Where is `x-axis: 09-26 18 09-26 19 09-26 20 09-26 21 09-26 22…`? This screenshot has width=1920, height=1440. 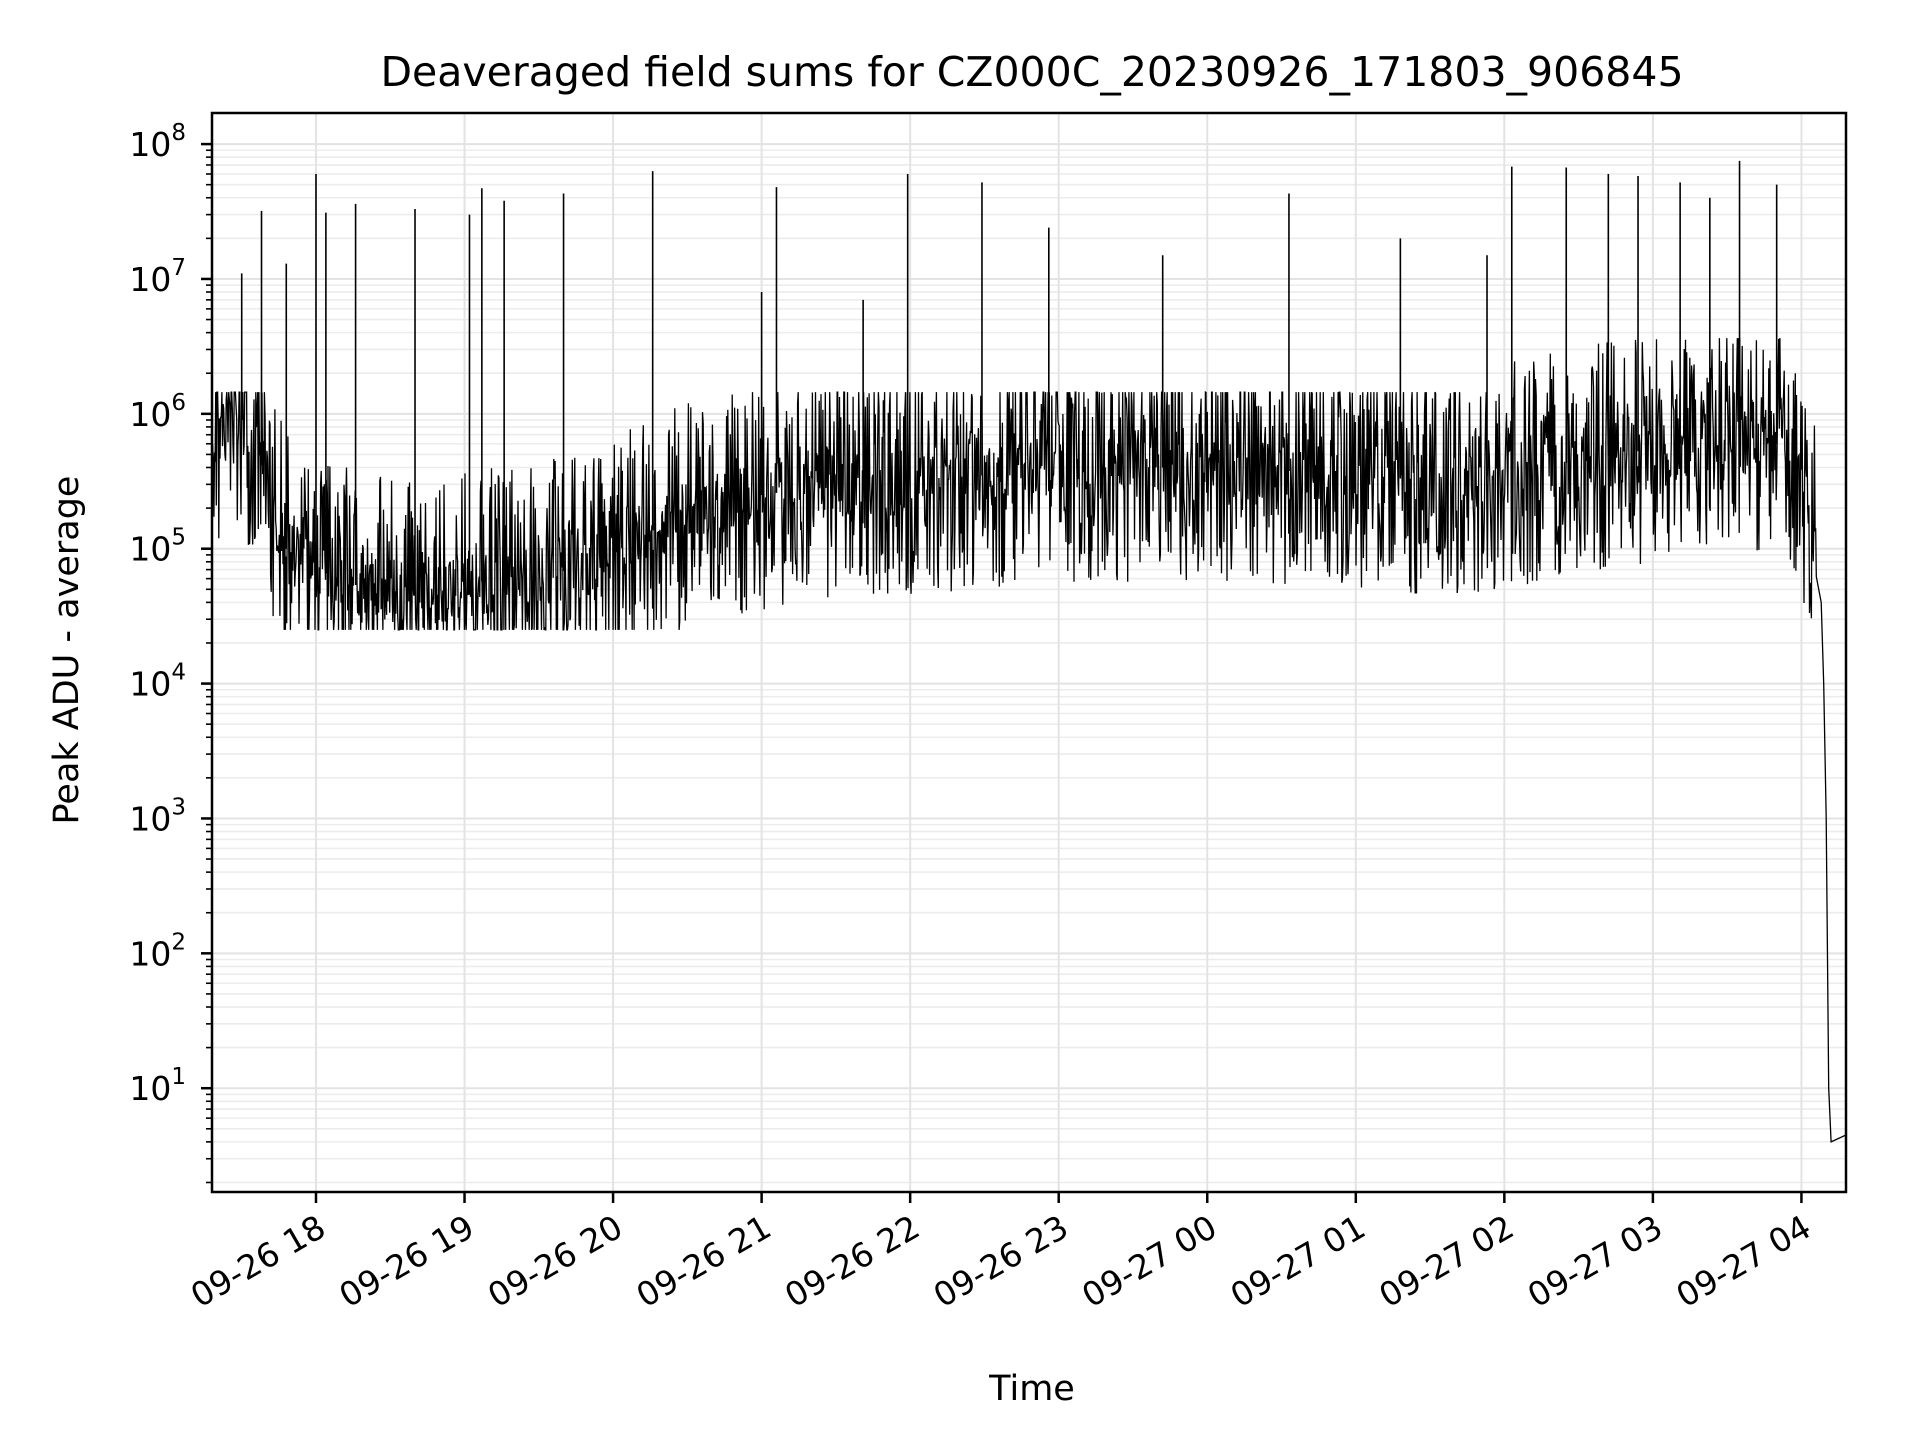 x-axis: 09-26 18 09-26 19 09-26 20 09-26 21 09-26 22… is located at coordinates (1000, 1253).